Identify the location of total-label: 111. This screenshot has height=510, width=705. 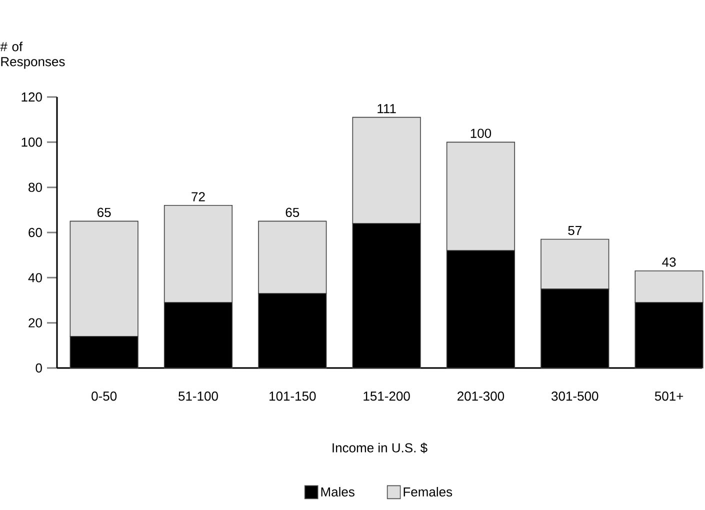
(387, 109).